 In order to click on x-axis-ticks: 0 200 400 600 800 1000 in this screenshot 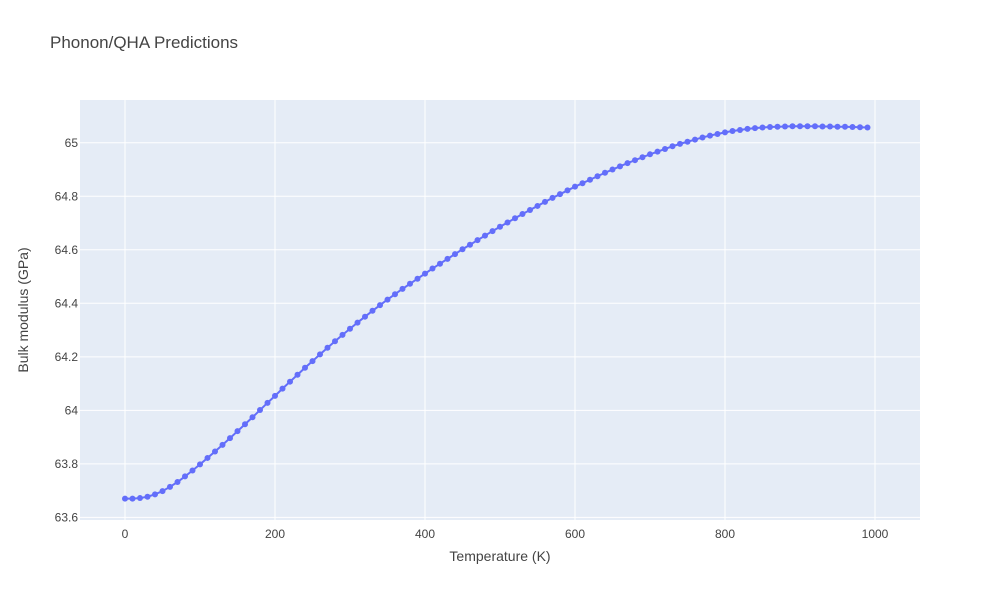, I will do `click(505, 534)`.